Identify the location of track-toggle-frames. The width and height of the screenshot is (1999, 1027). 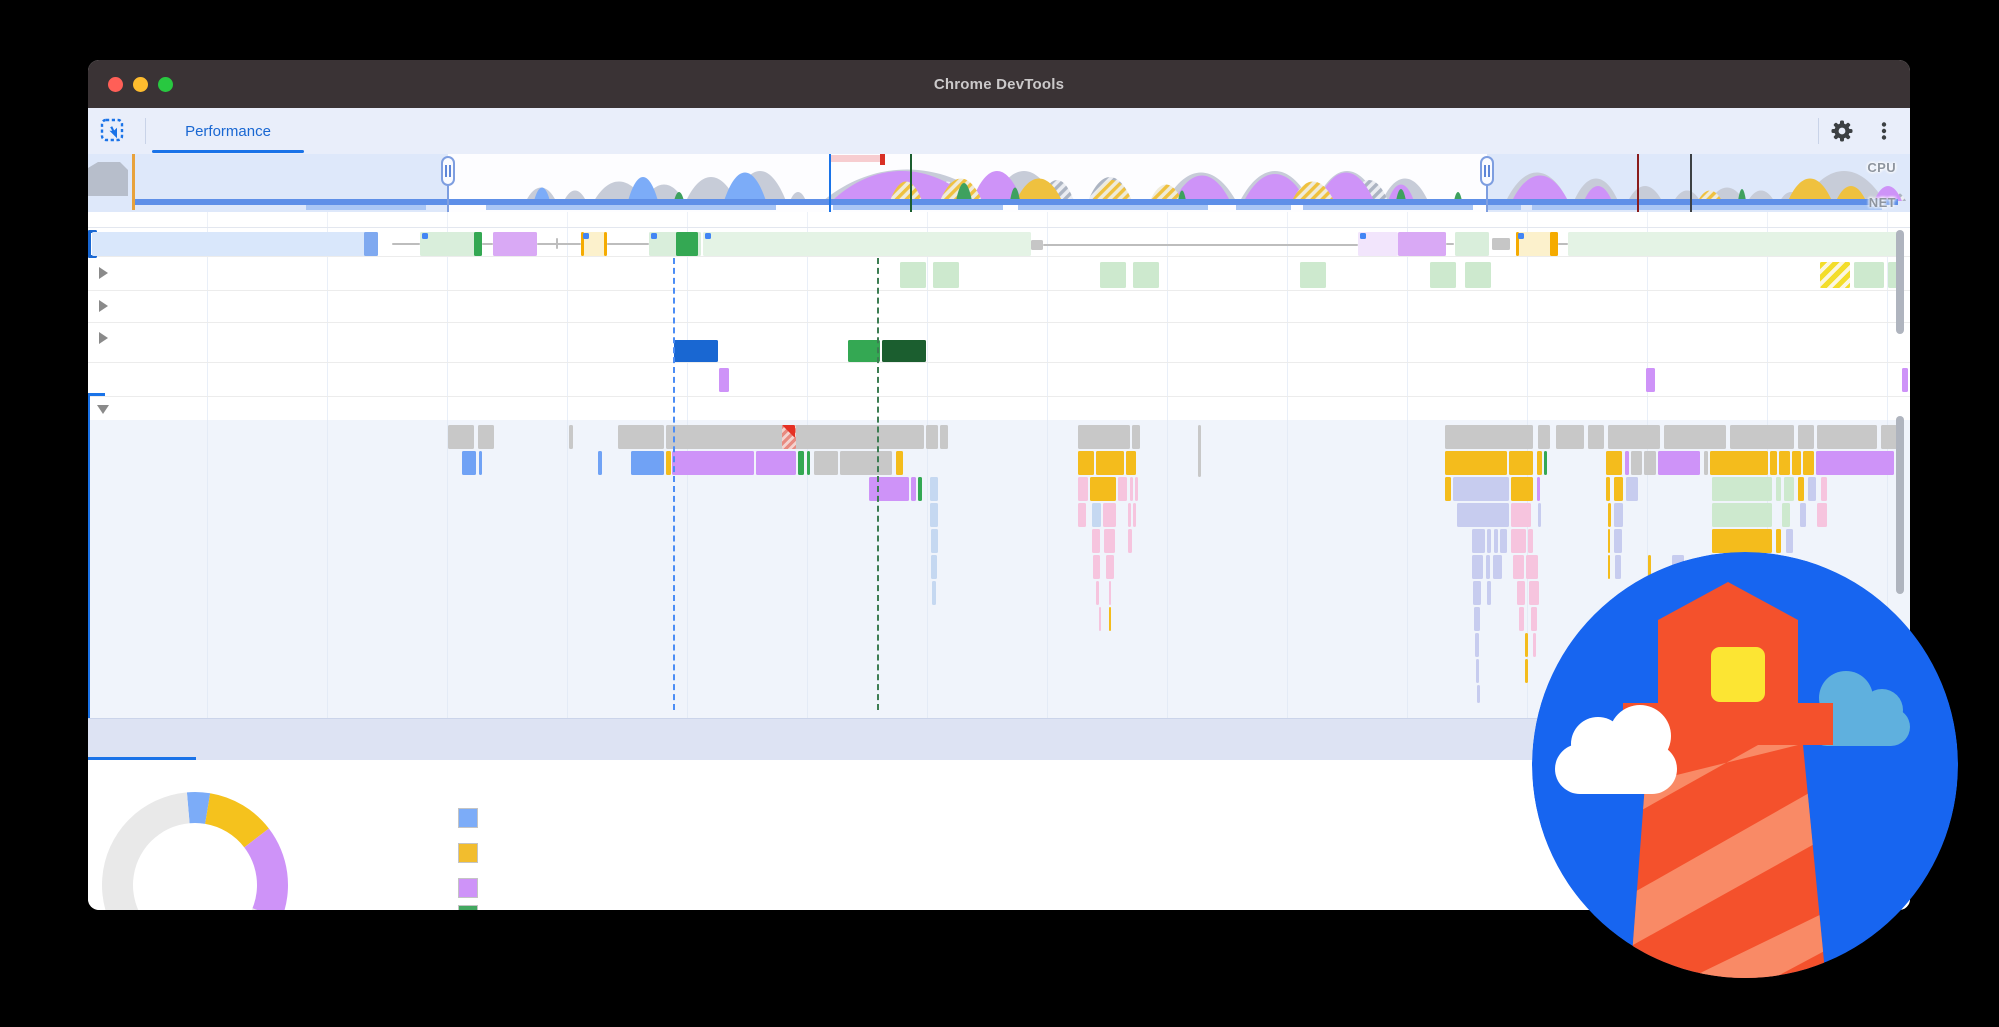
(103, 273).